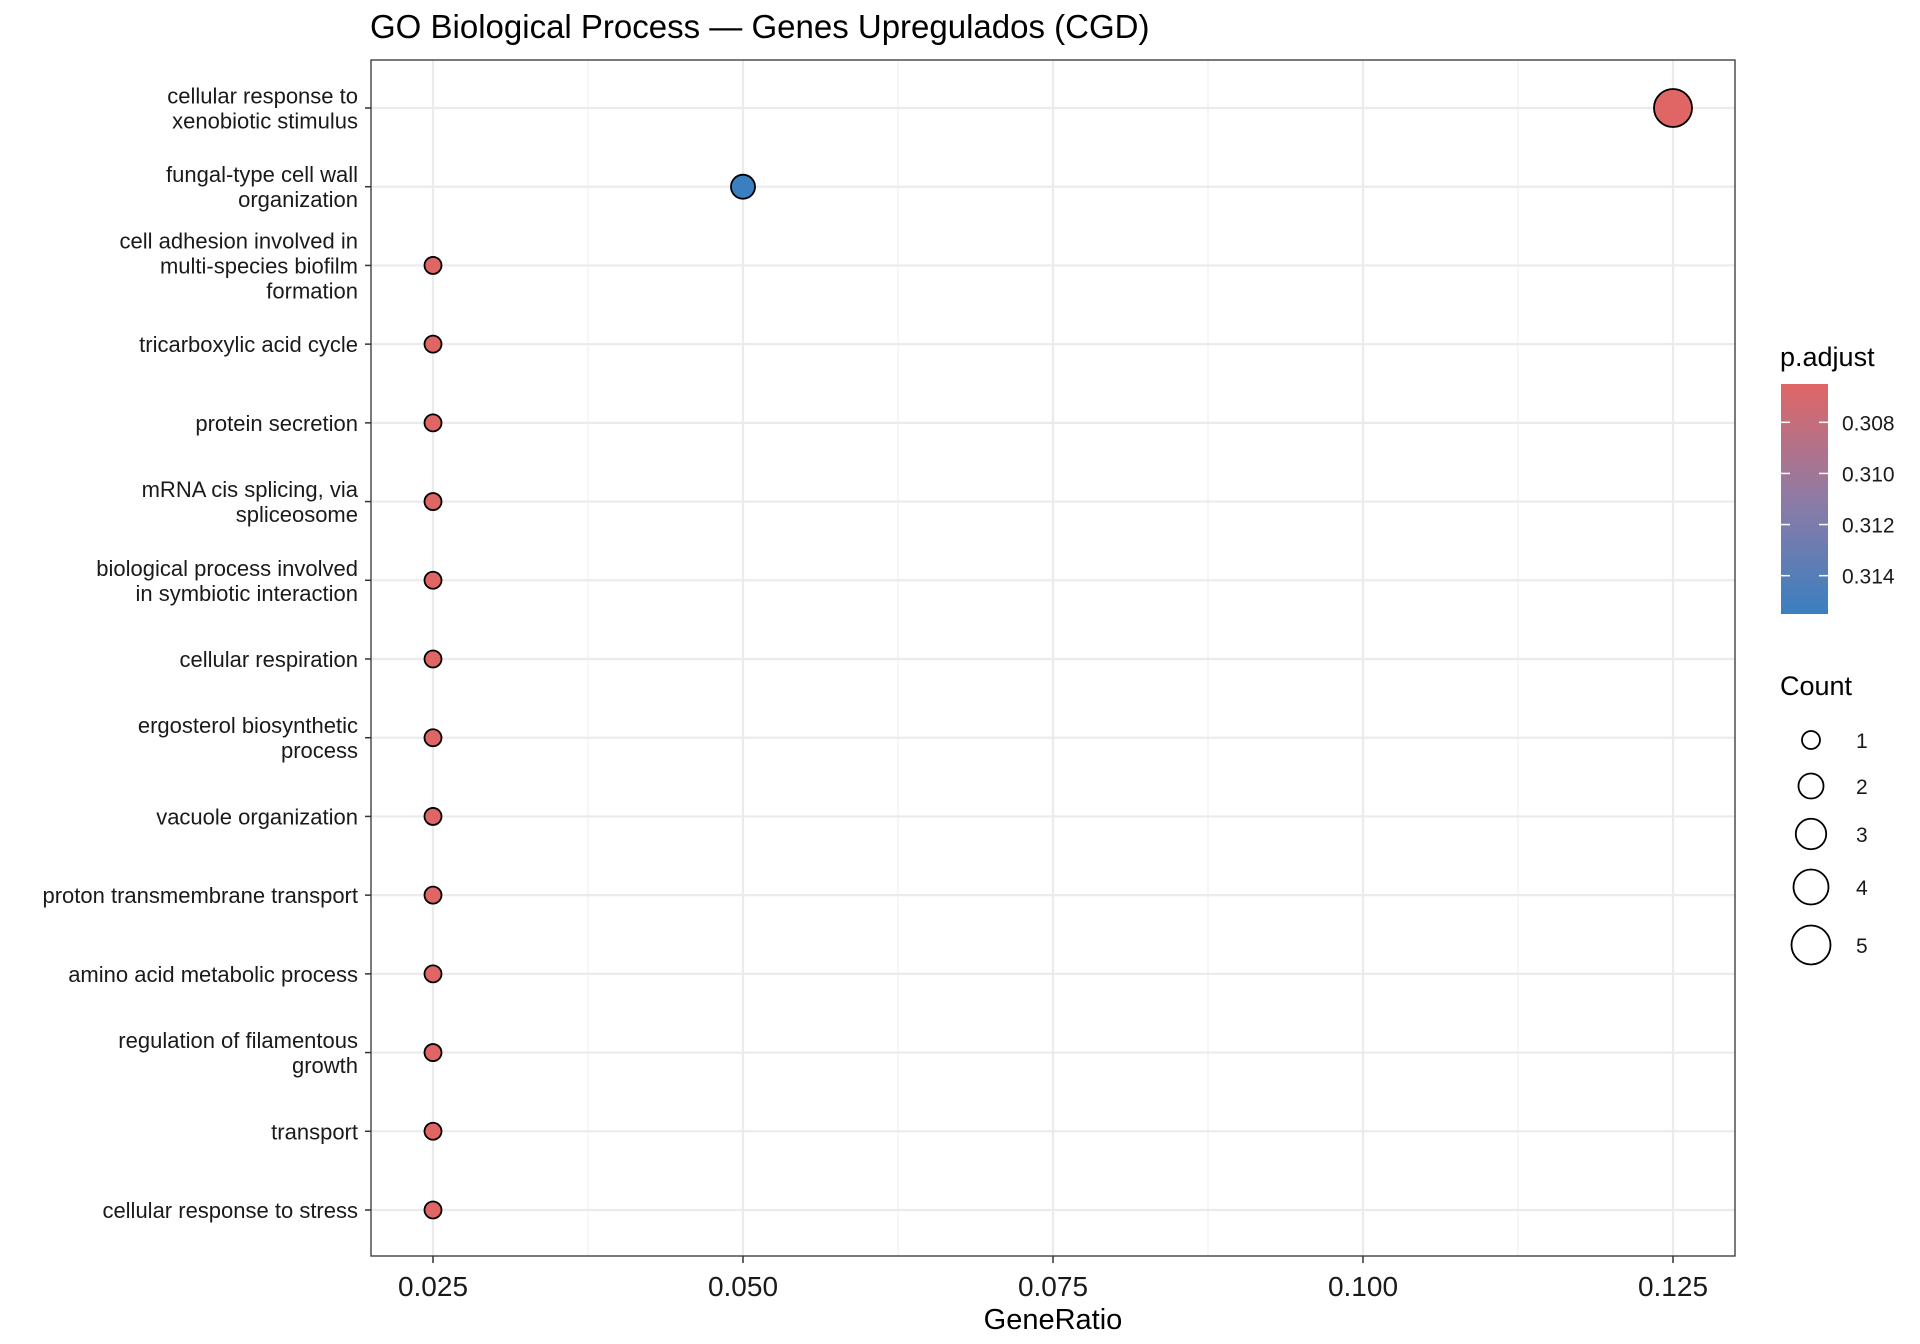  Describe the element at coordinates (1804, 499) in the screenshot. I see `color-legend-bar` at that location.